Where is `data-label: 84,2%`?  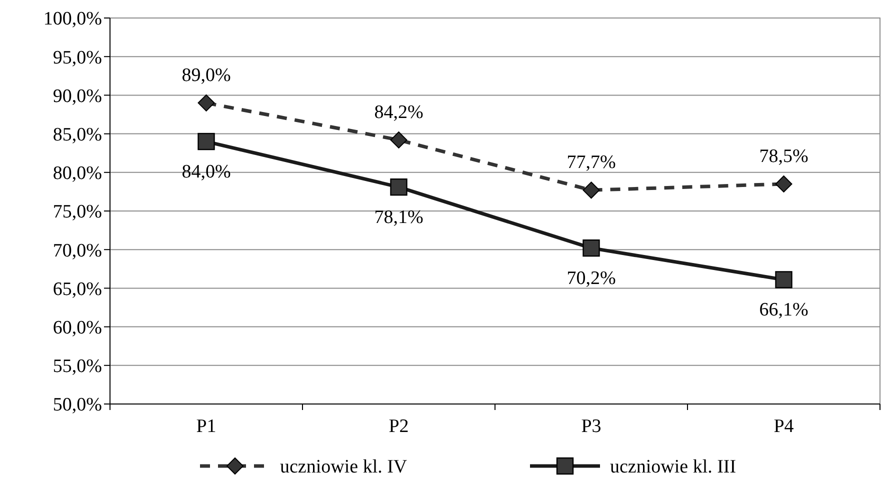
data-label: 84,2% is located at coordinates (399, 112).